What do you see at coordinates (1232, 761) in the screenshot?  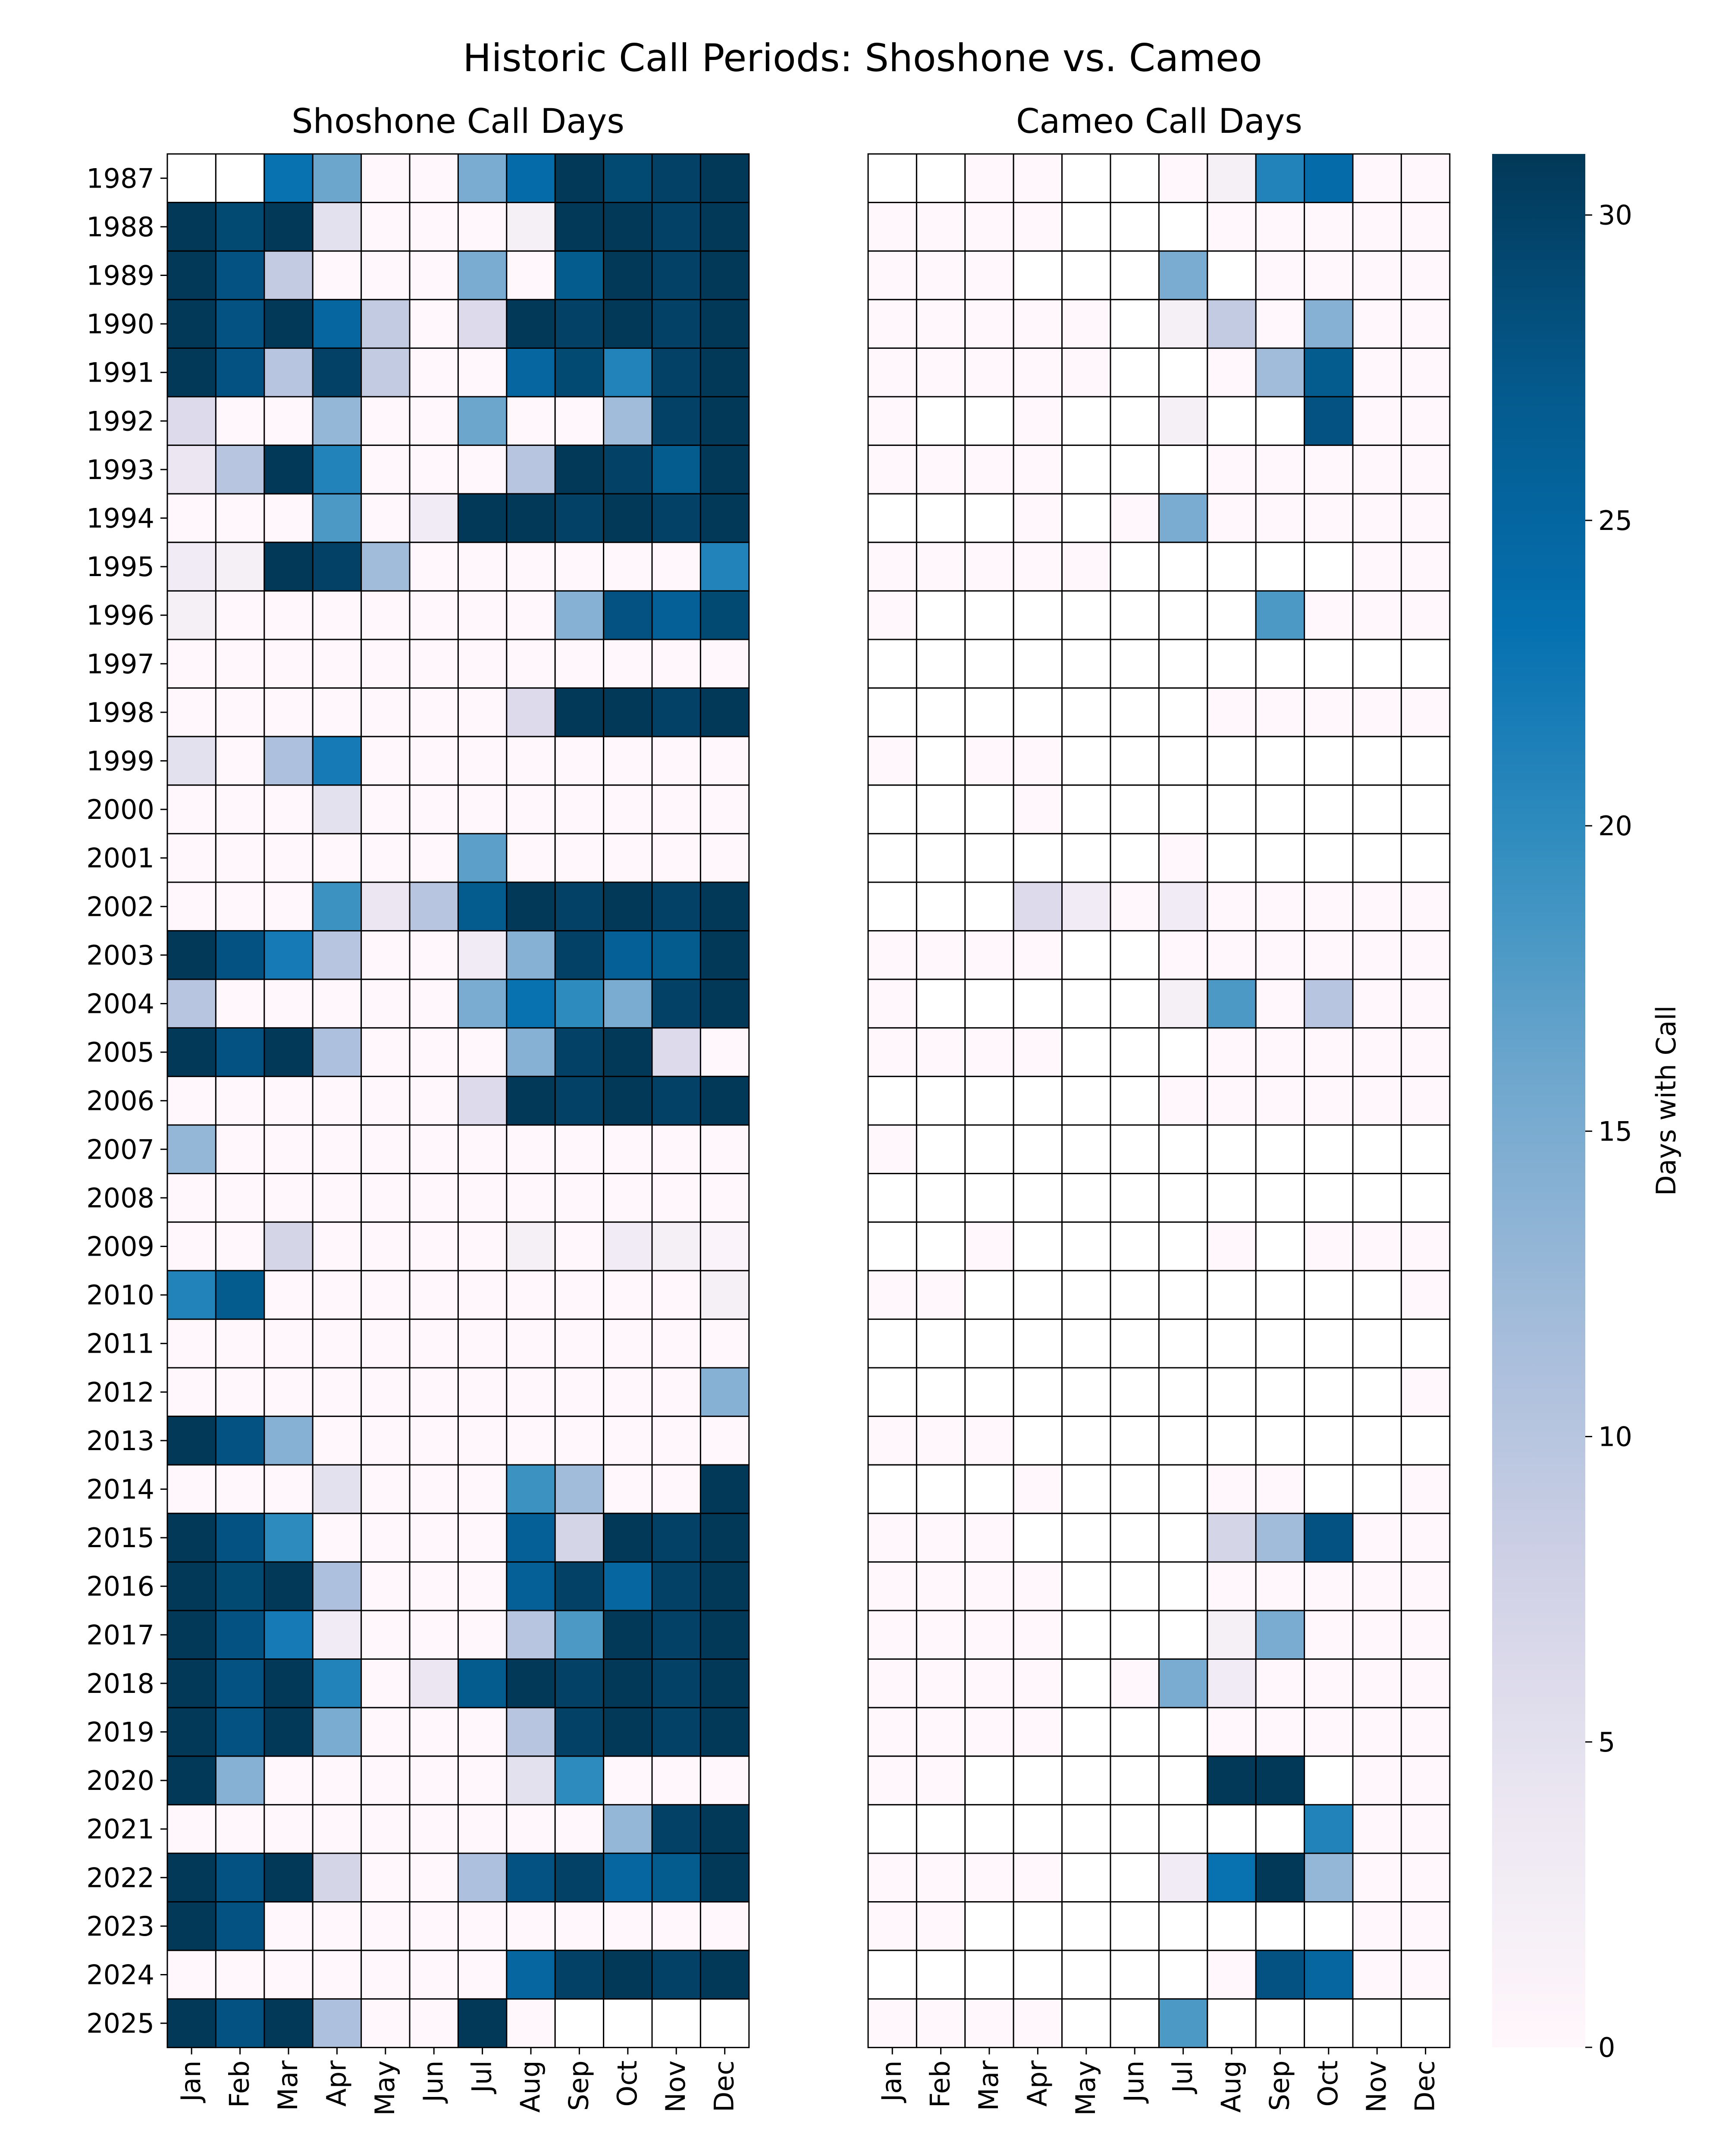 I see `cell-cameo-1999-aug` at bounding box center [1232, 761].